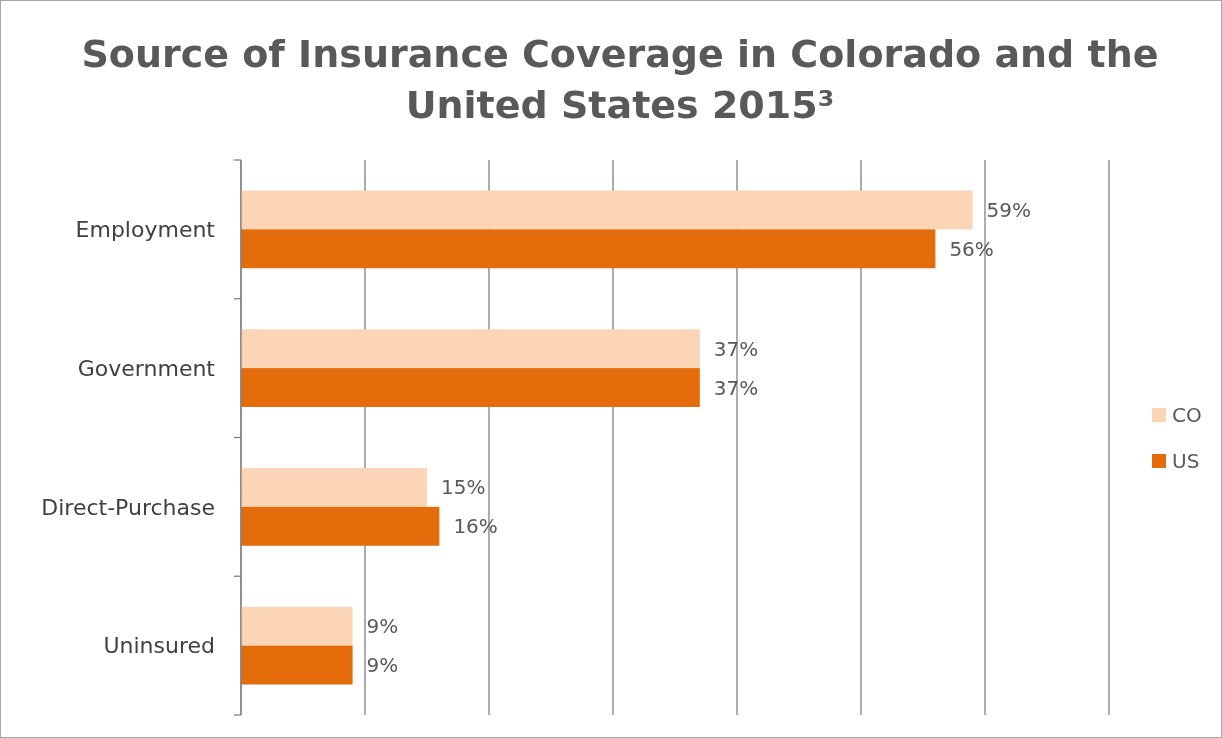  I want to click on data-label: 56%, so click(971, 248).